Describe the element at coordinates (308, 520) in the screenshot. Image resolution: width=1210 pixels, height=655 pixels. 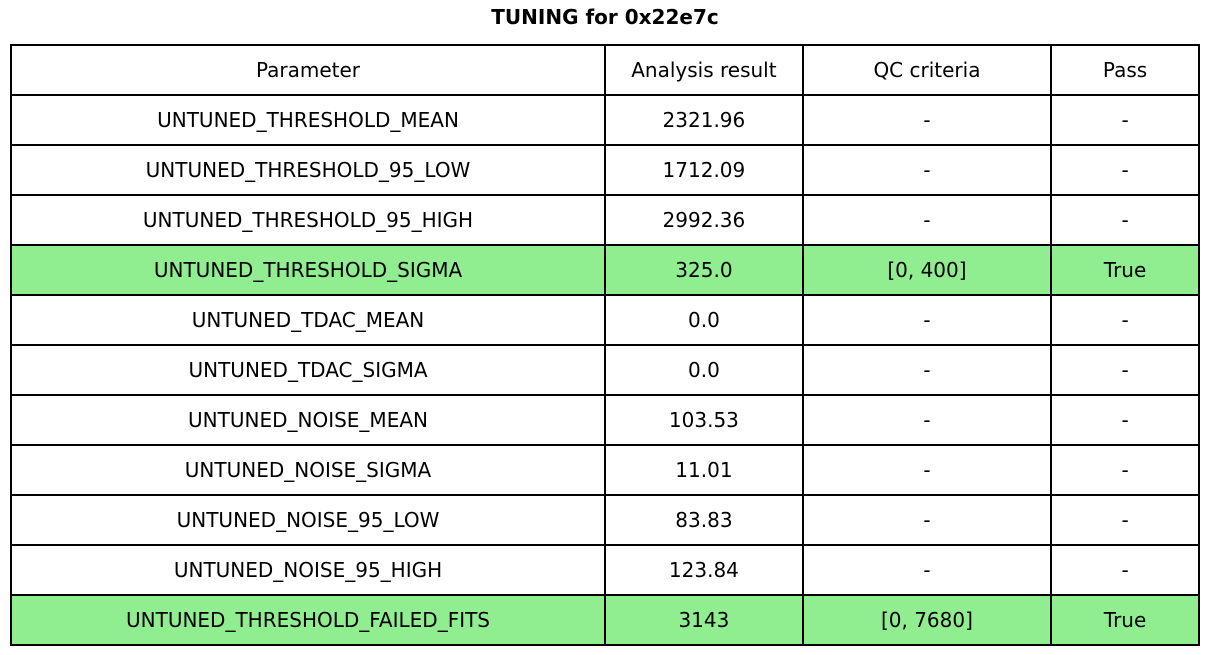
I see `parameter-cell: UNTUNED_NOISE_95_LOW` at that location.